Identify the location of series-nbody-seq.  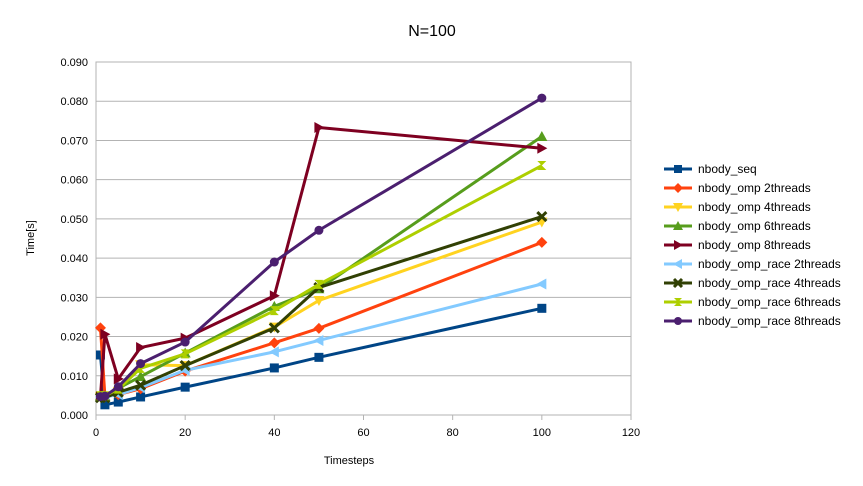
(321, 356).